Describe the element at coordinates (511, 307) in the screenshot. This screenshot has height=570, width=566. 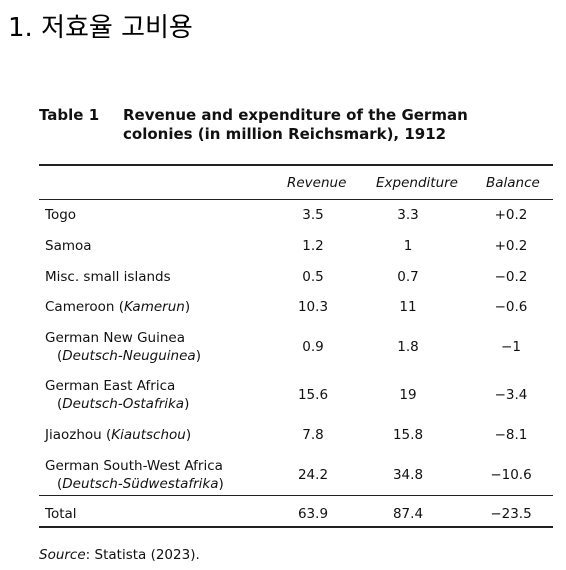
I see `row-balance: −0.6` at that location.